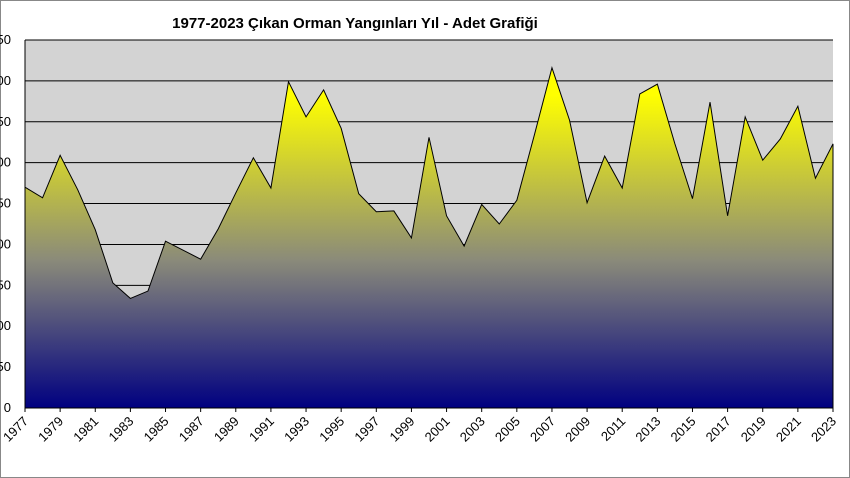 Image resolution: width=850 pixels, height=478 pixels. Describe the element at coordinates (5, 366) in the screenshot. I see `y-tick-label: 50` at that location.